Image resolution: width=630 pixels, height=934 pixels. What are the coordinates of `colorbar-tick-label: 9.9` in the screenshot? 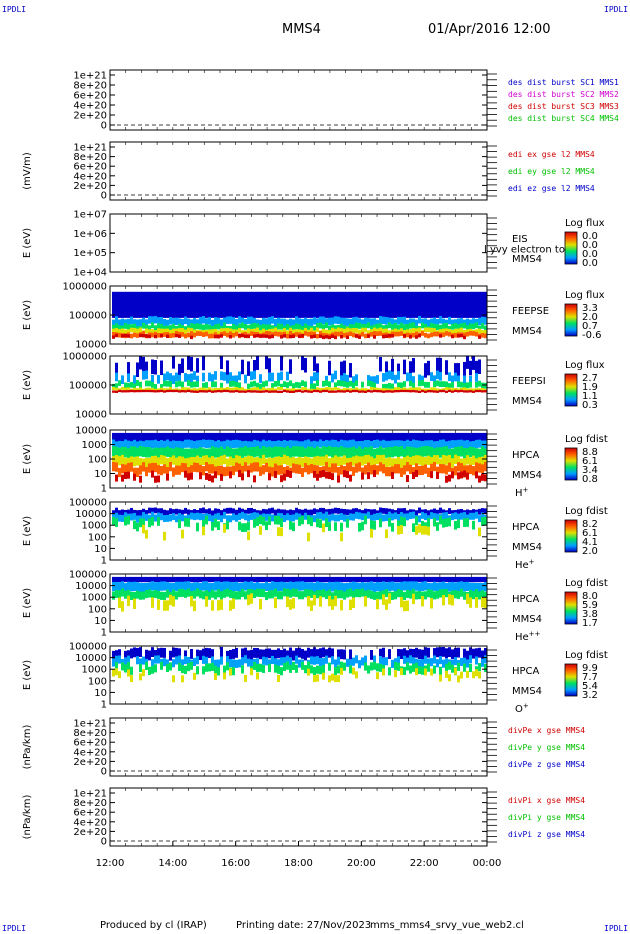 It's located at (590, 668).